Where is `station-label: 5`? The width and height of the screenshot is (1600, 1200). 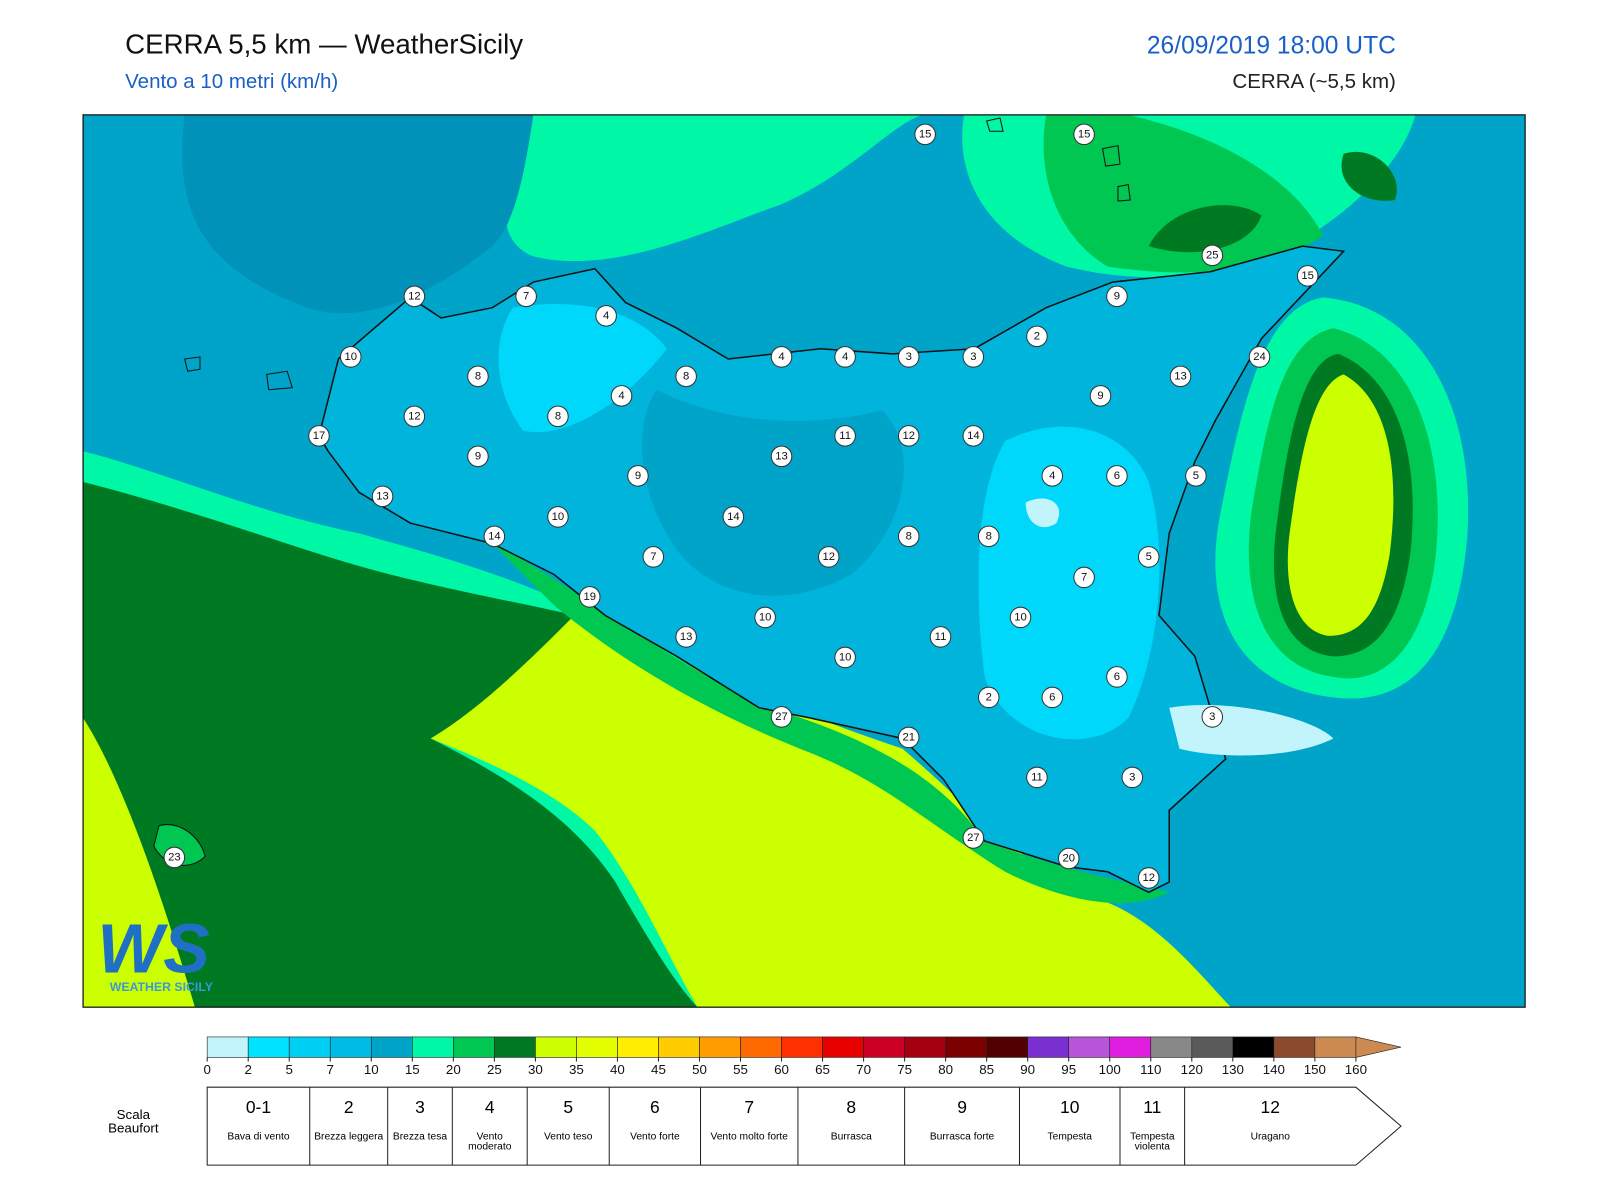 station-label: 5 is located at coordinates (1196, 476).